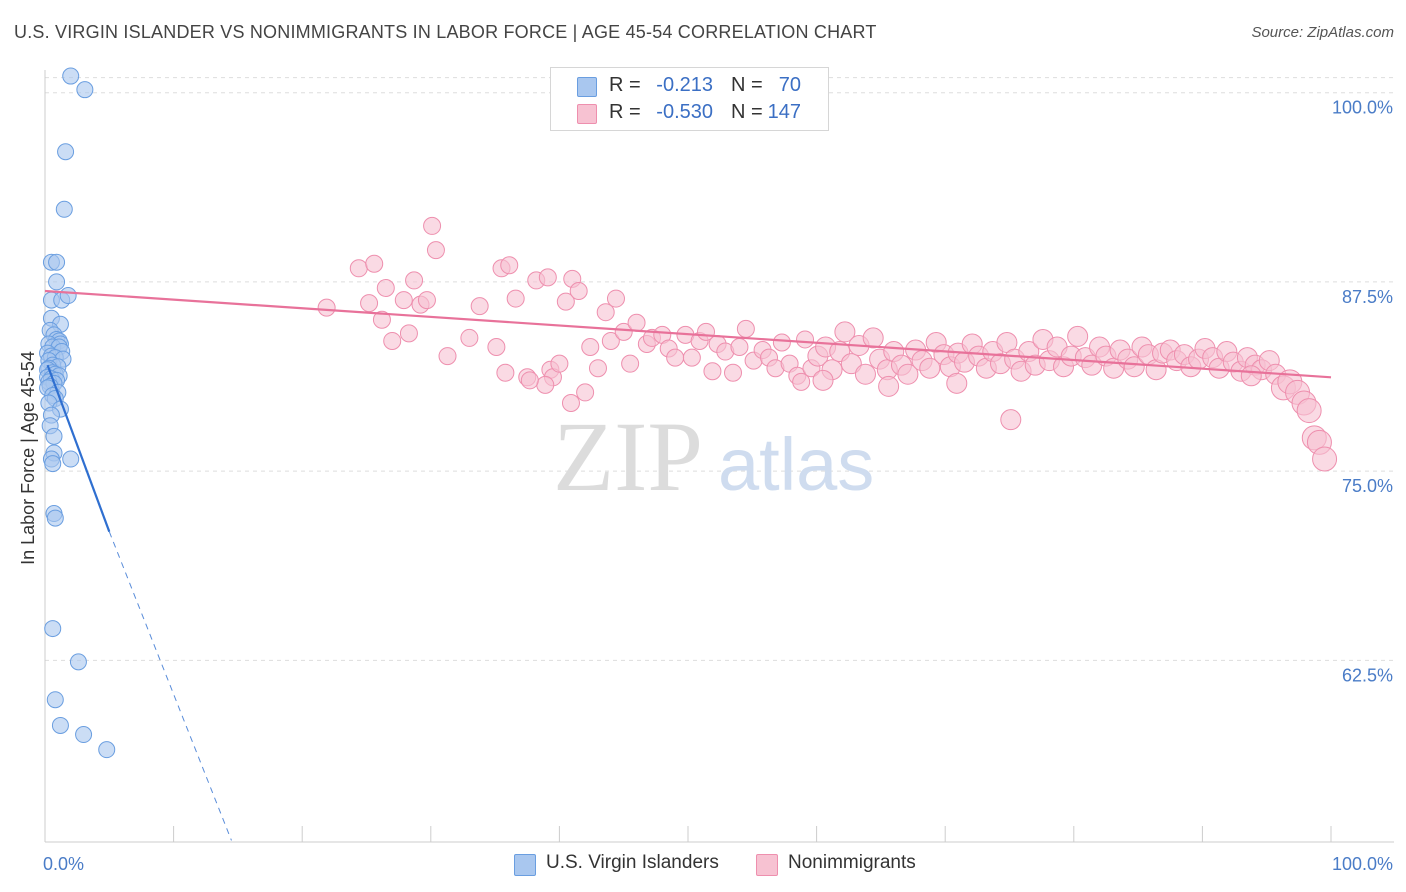 This screenshot has height=892, width=1406. I want to click on legend-r-value: -0.530, so click(684, 112).